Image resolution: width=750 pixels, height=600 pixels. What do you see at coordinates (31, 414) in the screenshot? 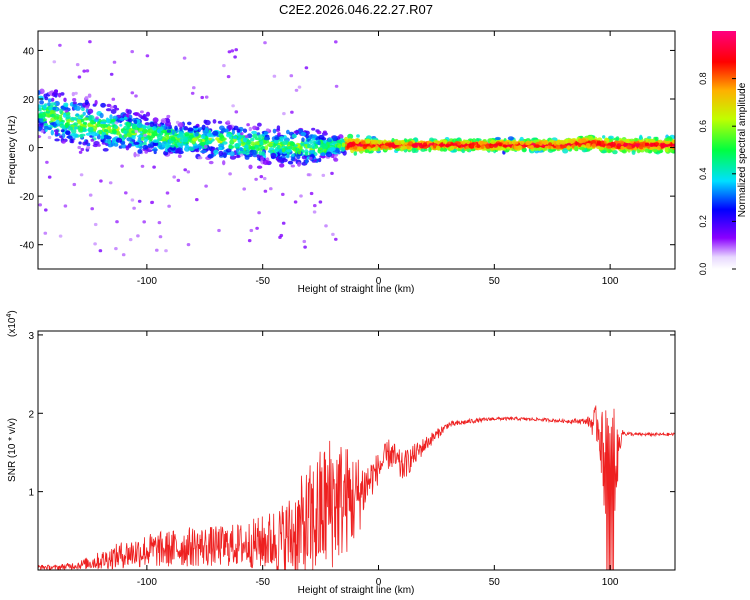
I see `snr-ytick-label: 2` at bounding box center [31, 414].